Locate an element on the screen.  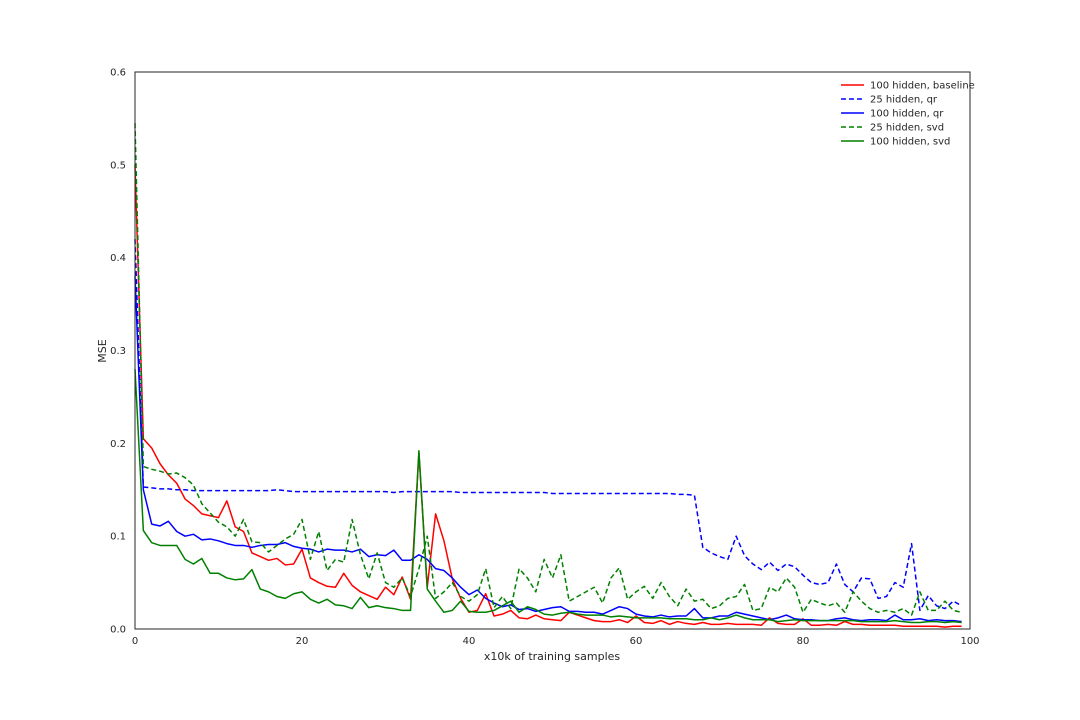
x-axis-ticks: 0 20 40 60 80 100 is located at coordinates (556, 641).